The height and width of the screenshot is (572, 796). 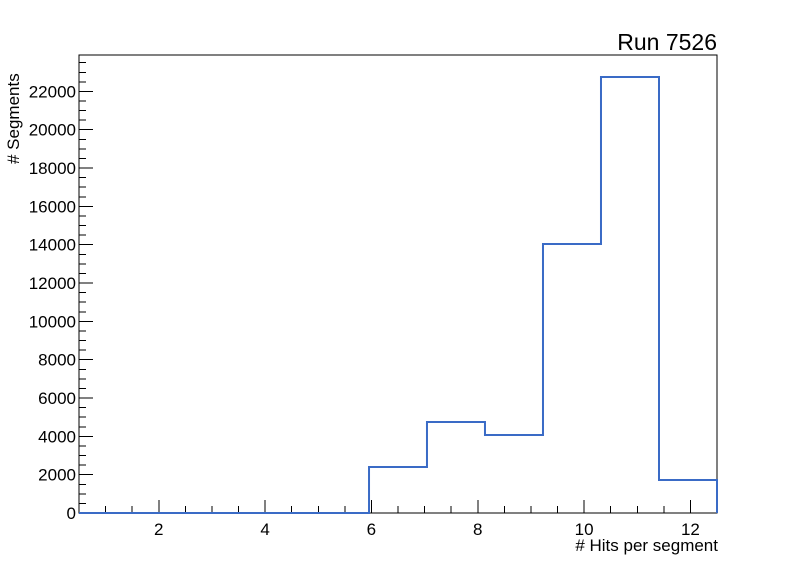 What do you see at coordinates (52, 321) in the screenshot?
I see `y-tick-label: 10000` at bounding box center [52, 321].